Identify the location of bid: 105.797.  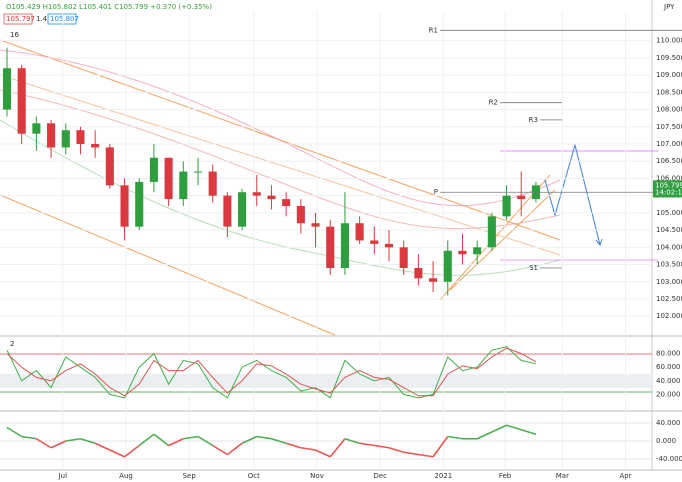
(20, 19).